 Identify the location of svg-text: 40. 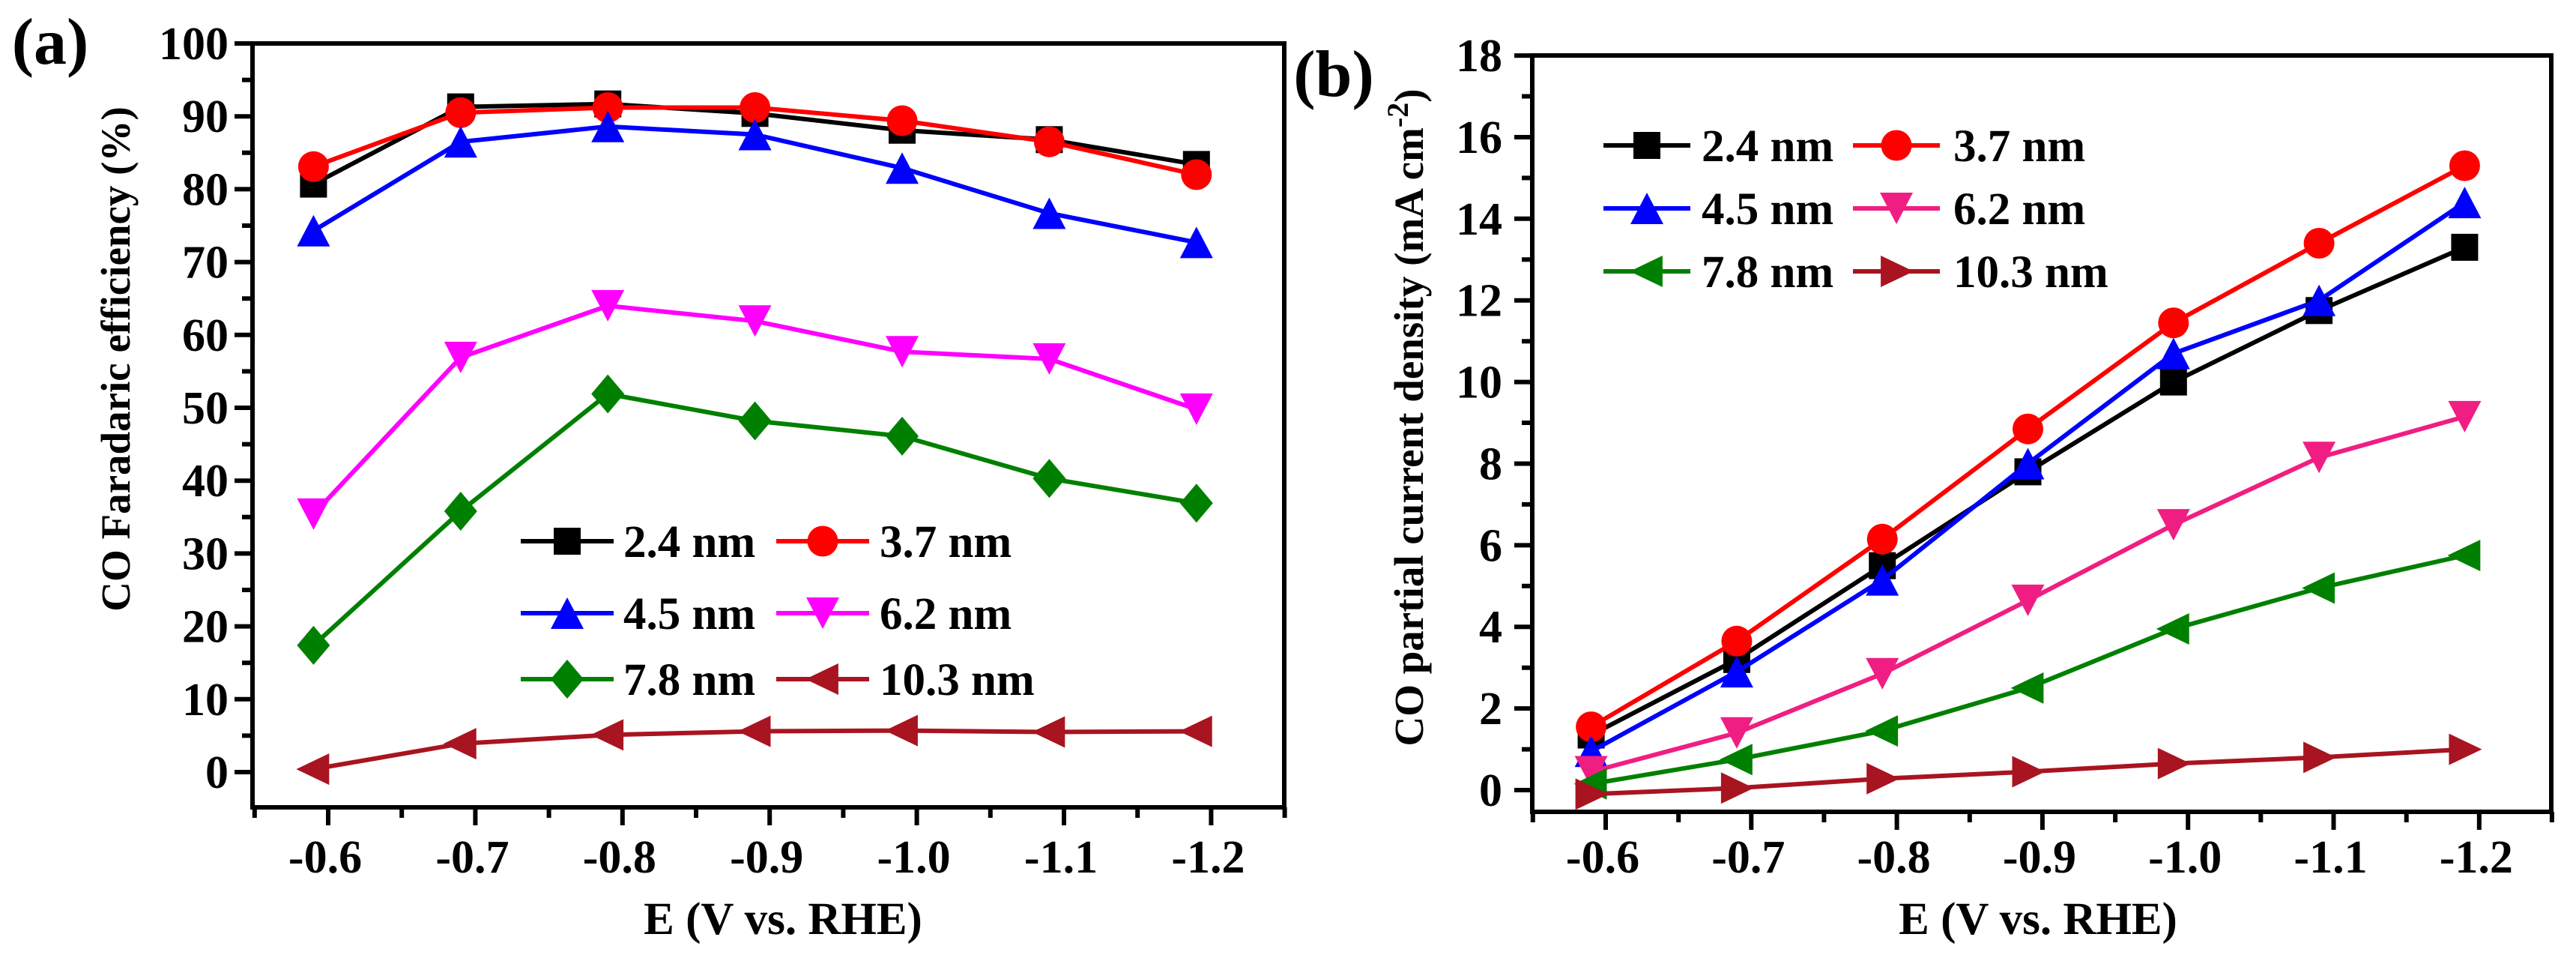
(205, 481).